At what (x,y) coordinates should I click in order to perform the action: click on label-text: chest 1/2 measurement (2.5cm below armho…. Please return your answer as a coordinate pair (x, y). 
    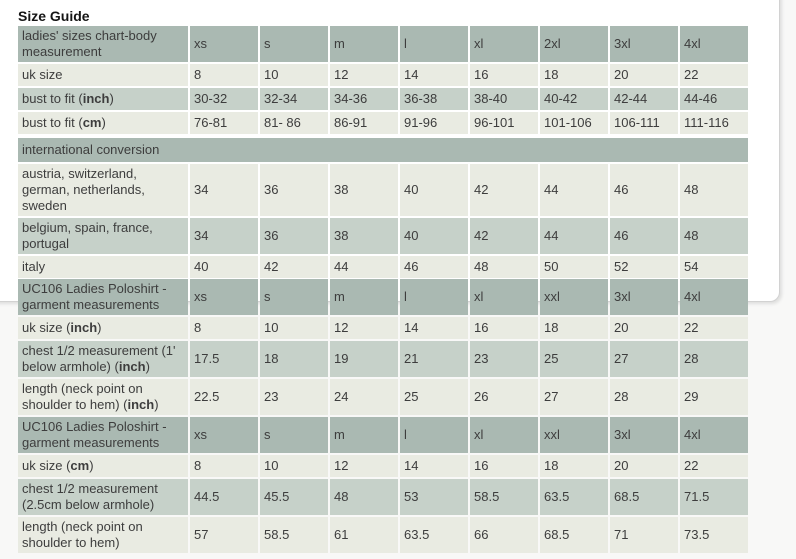
    Looking at the image, I should click on (90, 496).